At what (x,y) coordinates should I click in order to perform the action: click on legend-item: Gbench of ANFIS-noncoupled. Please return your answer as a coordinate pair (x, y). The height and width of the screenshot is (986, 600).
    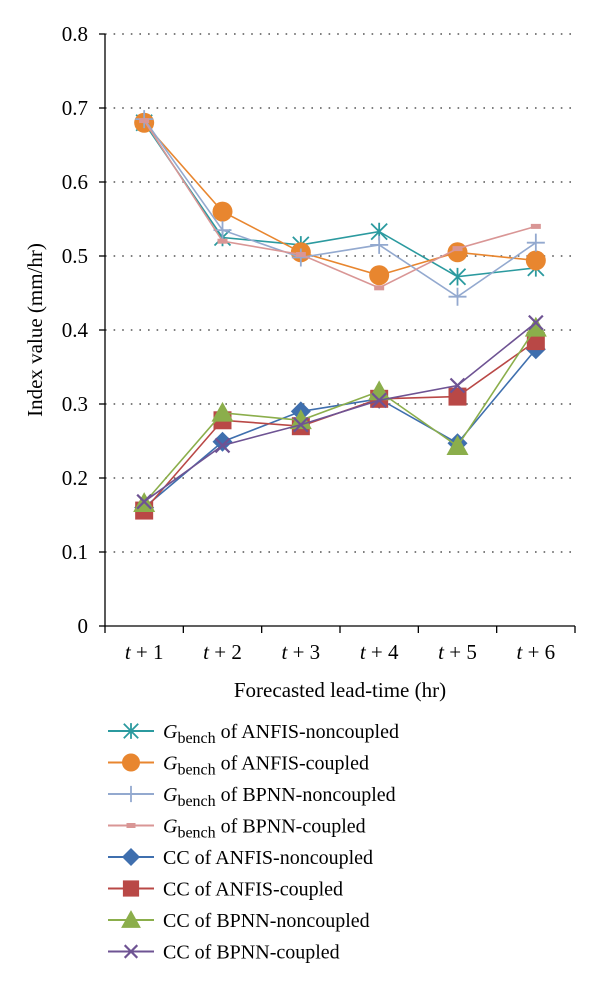
    Looking at the image, I should click on (253, 734).